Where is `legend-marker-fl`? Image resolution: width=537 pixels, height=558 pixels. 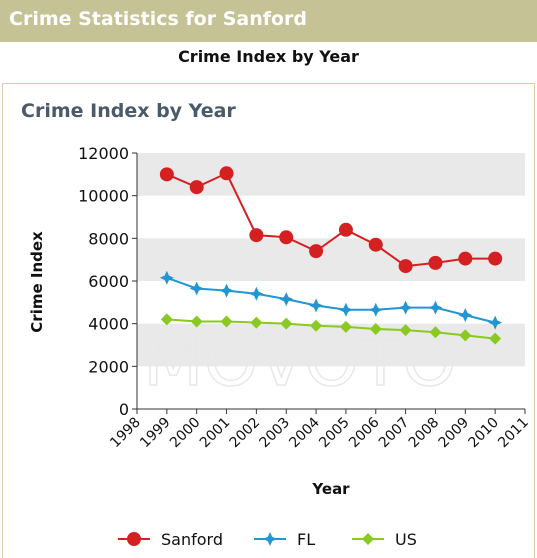
legend-marker-fl is located at coordinates (270, 539).